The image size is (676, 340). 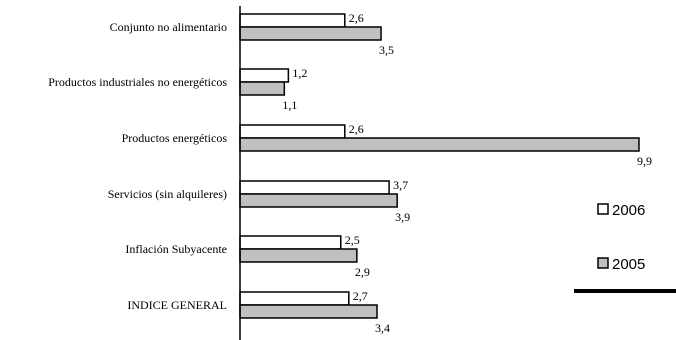 What do you see at coordinates (386, 50) in the screenshot?
I see `value-label-2005-conjunto-no-alimentario: 3,5` at bounding box center [386, 50].